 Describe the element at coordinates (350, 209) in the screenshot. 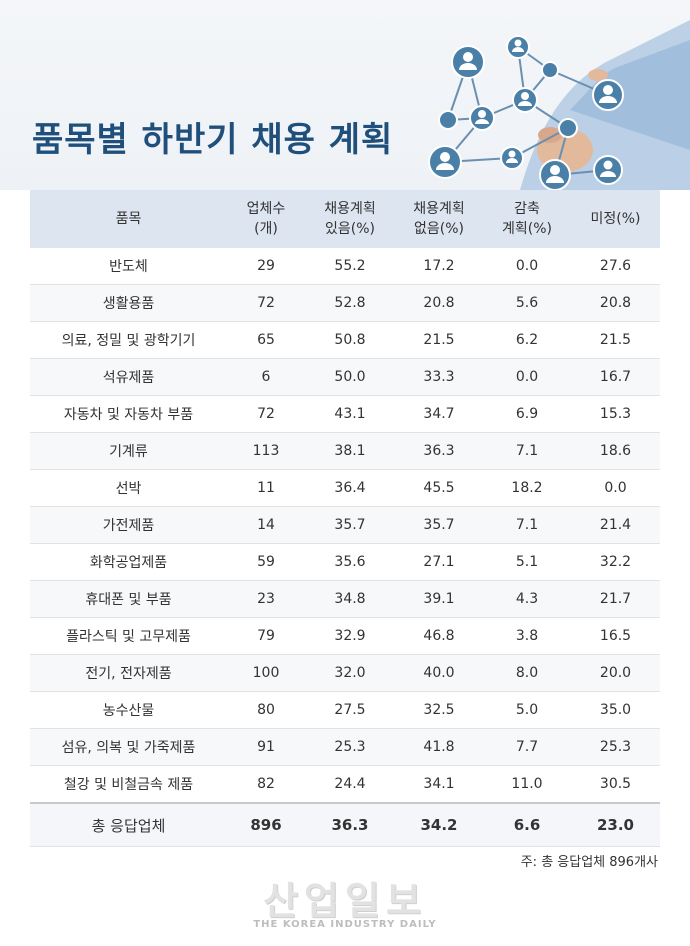

I see `header-plan-yes-line1: 채용계획` at that location.